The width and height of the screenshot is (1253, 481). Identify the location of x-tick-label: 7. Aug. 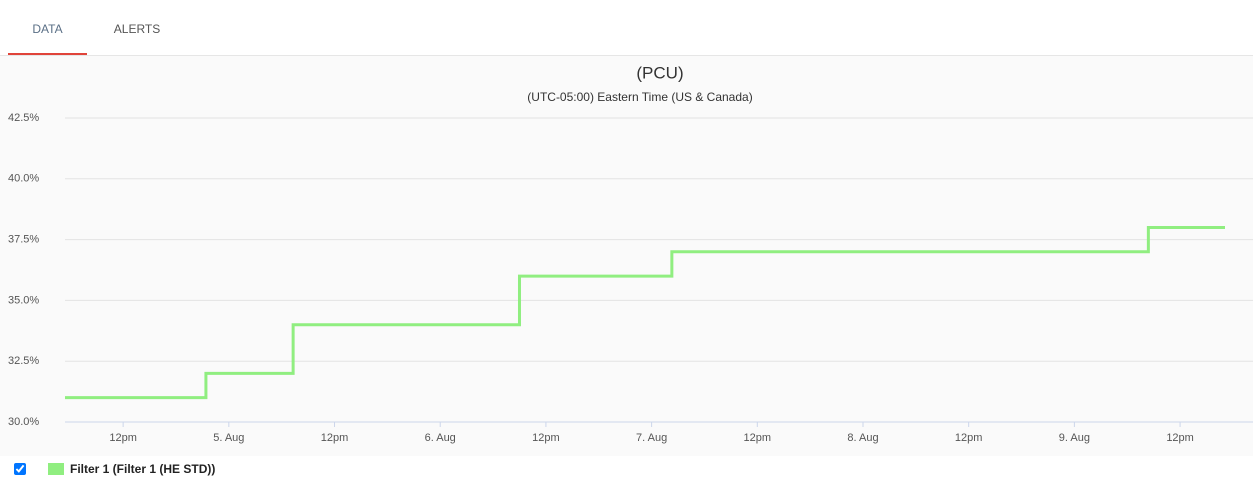
(651, 438).